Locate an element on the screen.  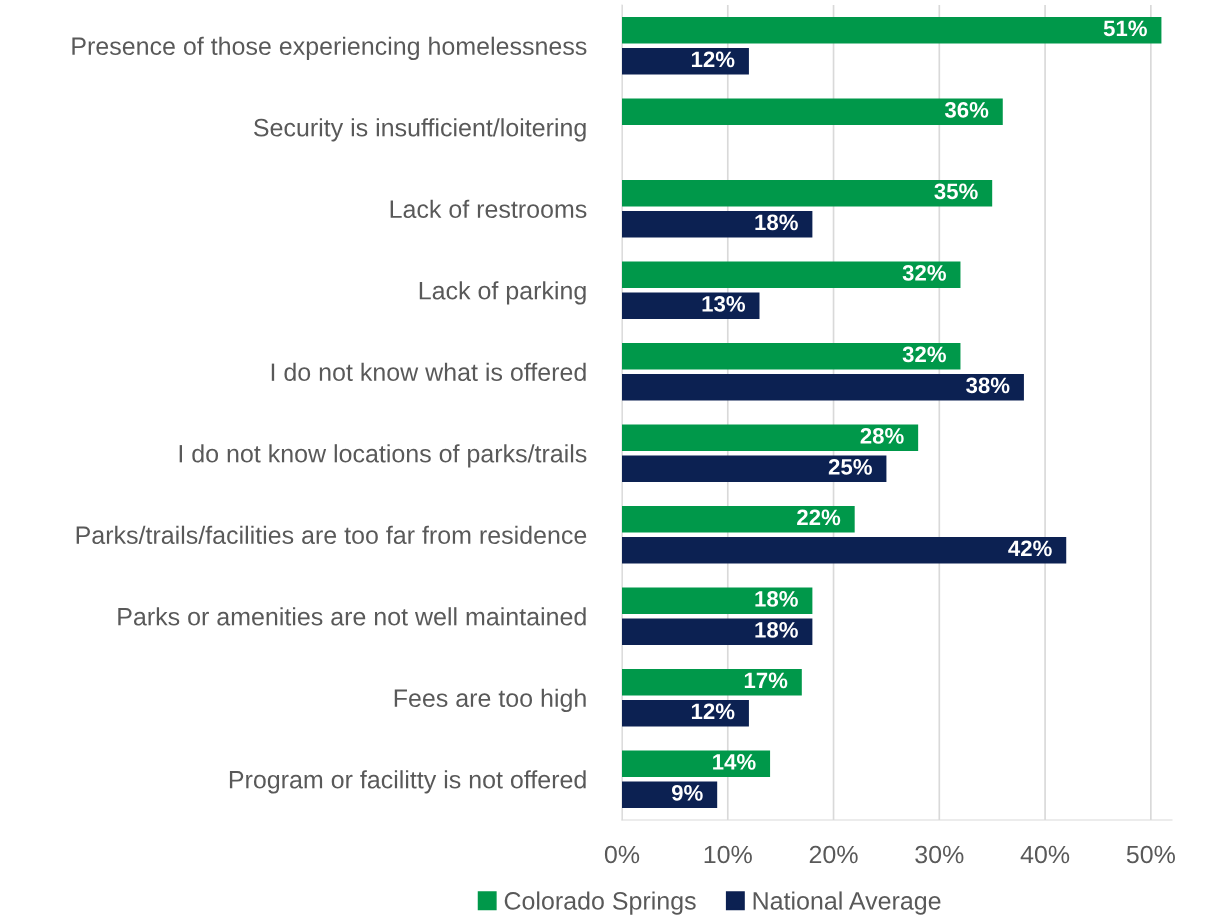
data-label: 13% is located at coordinates (724, 303).